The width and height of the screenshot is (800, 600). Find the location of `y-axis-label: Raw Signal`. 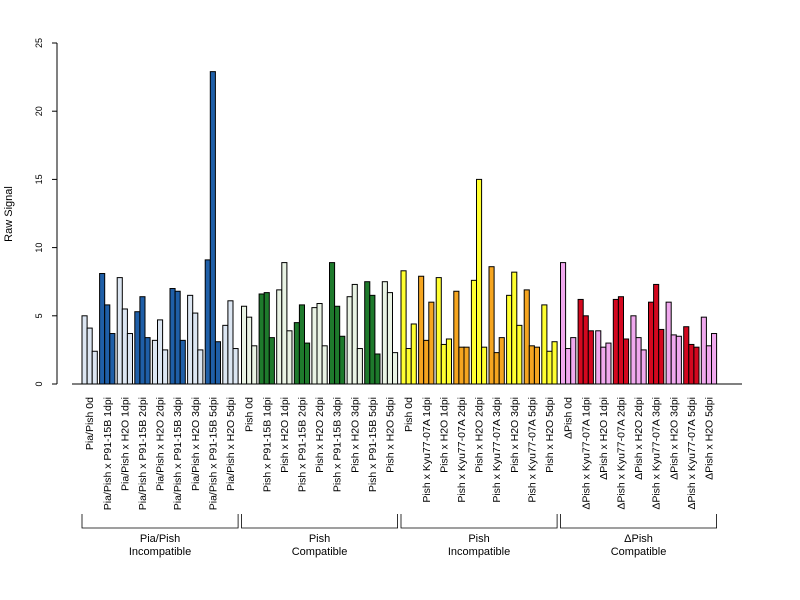

y-axis-label: Raw Signal is located at coordinates (9, 214).